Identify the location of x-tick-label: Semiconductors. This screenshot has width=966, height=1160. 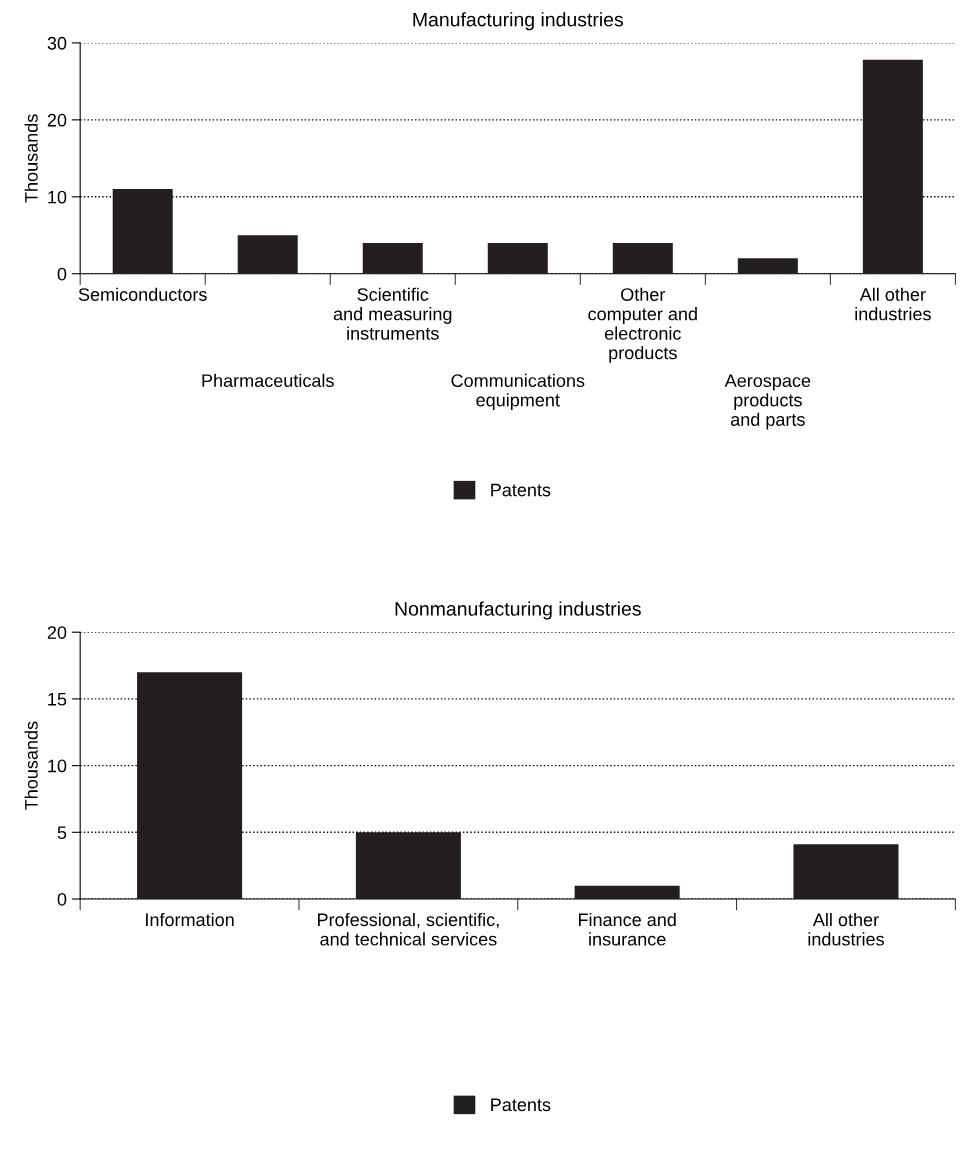
(142, 294).